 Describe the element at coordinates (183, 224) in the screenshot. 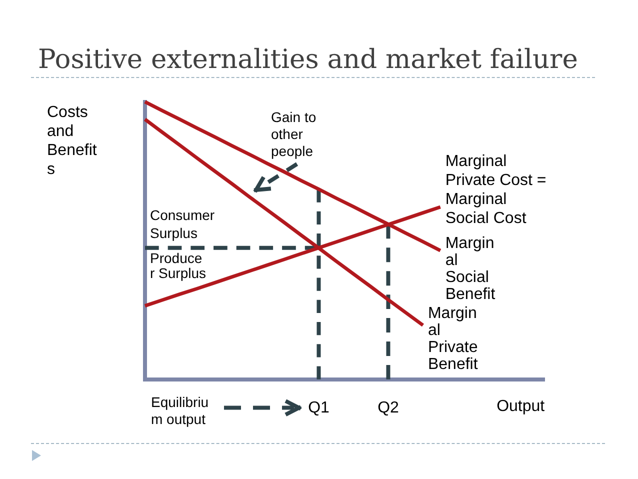

I see `annotation: Consumer Surplus` at that location.